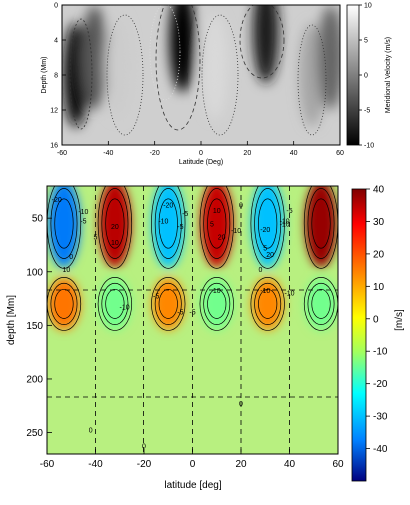 The width and height of the screenshot is (410, 505). I want to click on bottom-contour-label-22: 0, so click(260, 270).